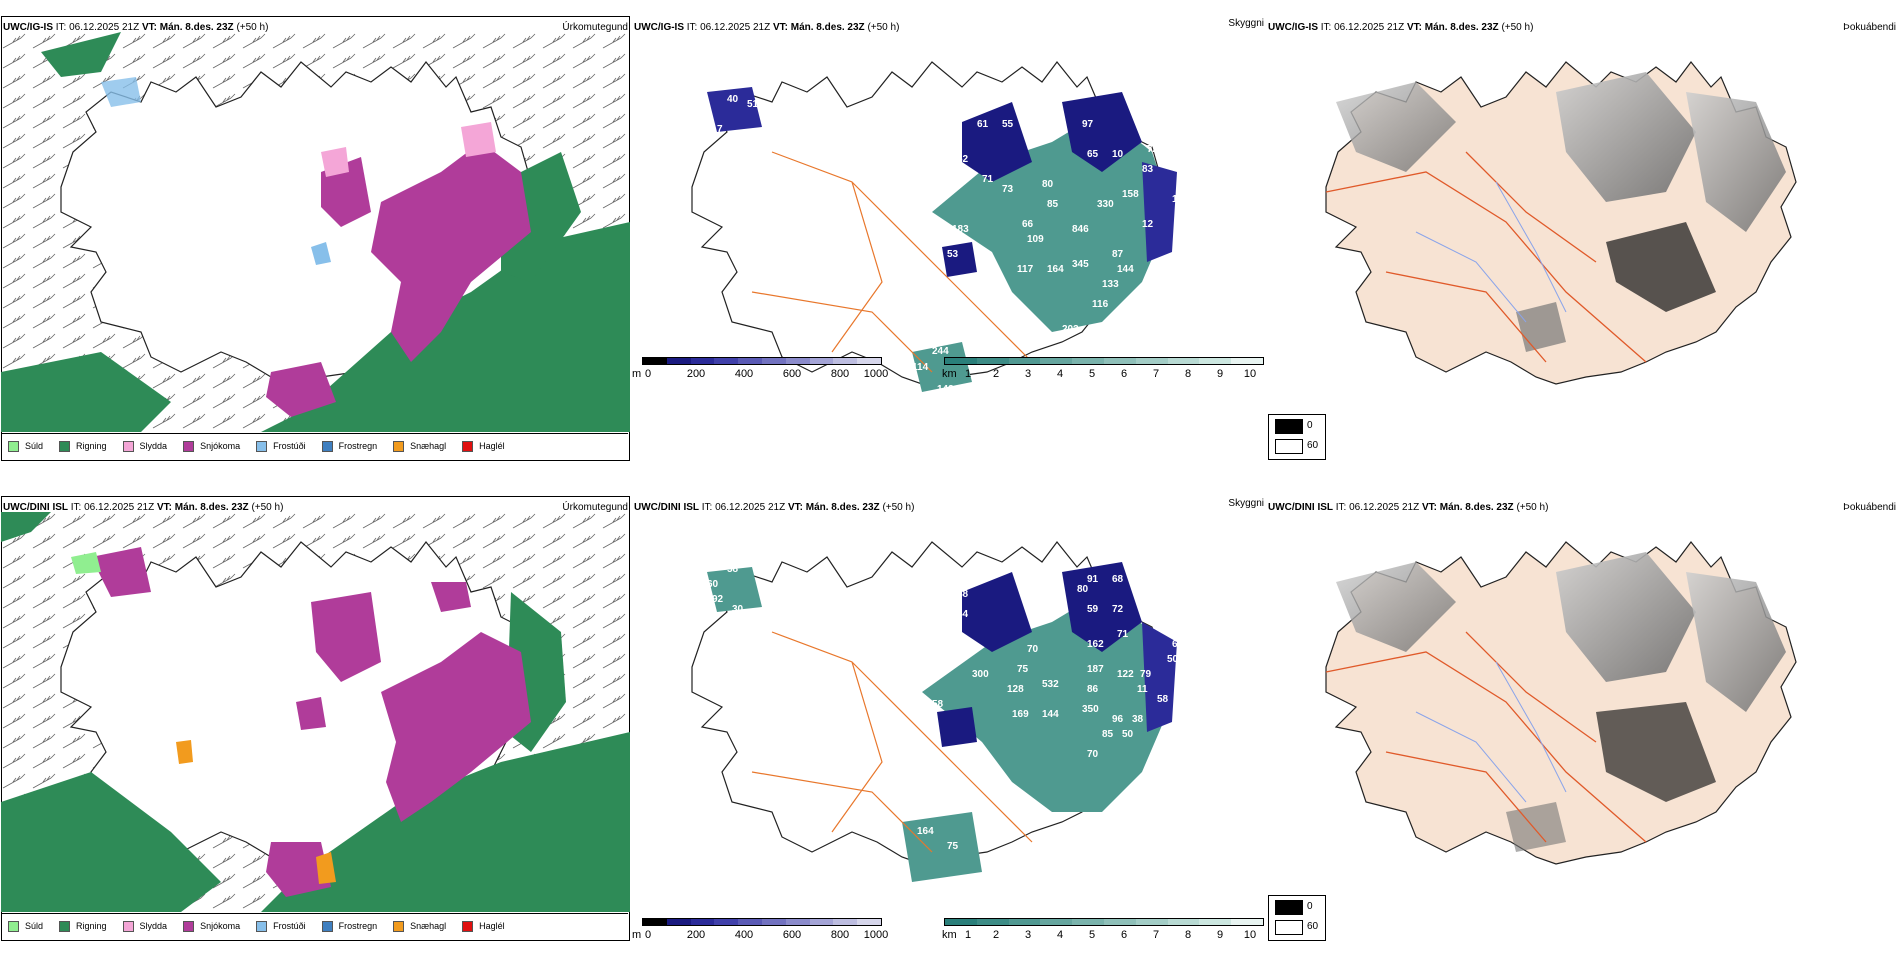  Describe the element at coordinates (321, 253) in the screenshot. I see `freezing-drizzle-area` at that location.